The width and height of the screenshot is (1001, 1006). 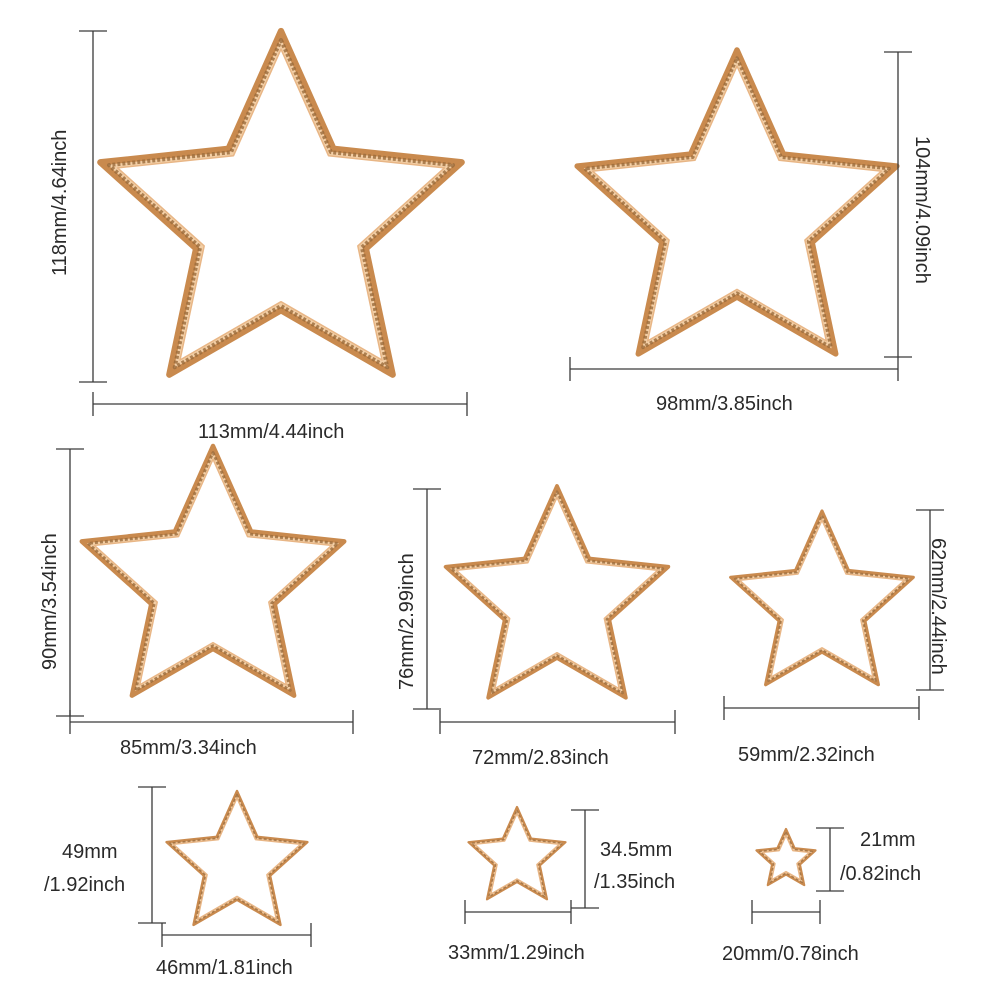 I want to click on star-die-8-perforation, so click(x=786, y=857).